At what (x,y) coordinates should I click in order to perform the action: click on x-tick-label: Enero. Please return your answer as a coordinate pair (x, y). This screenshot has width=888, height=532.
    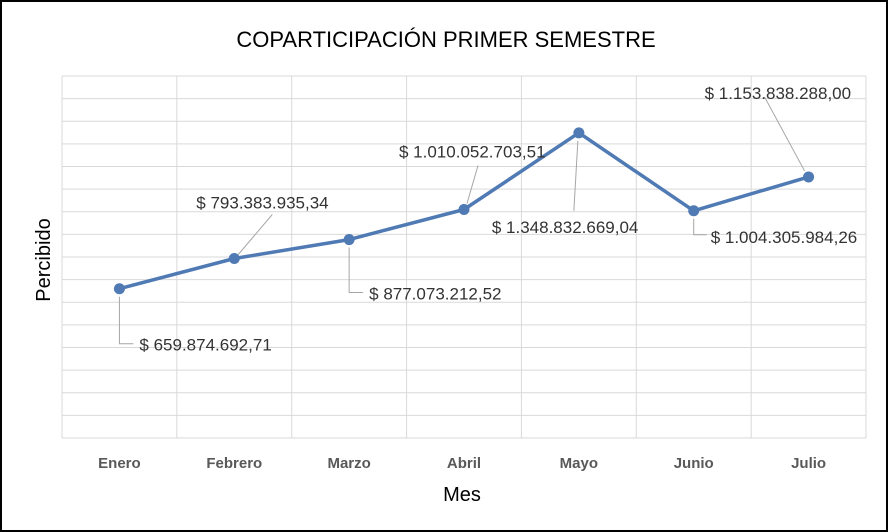
    Looking at the image, I should click on (119, 463).